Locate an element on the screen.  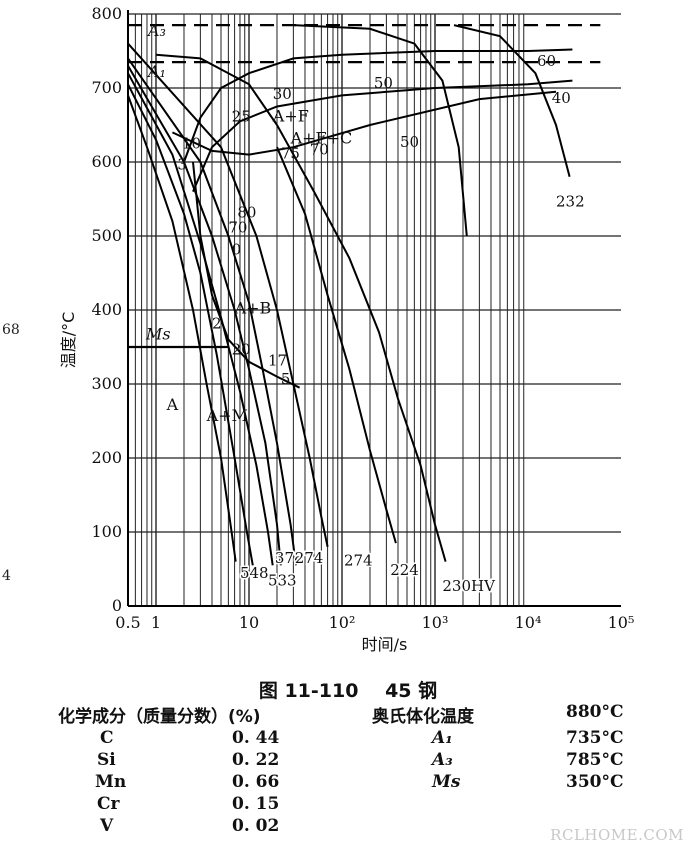
curve-label: 75 is located at coordinates (290, 153).